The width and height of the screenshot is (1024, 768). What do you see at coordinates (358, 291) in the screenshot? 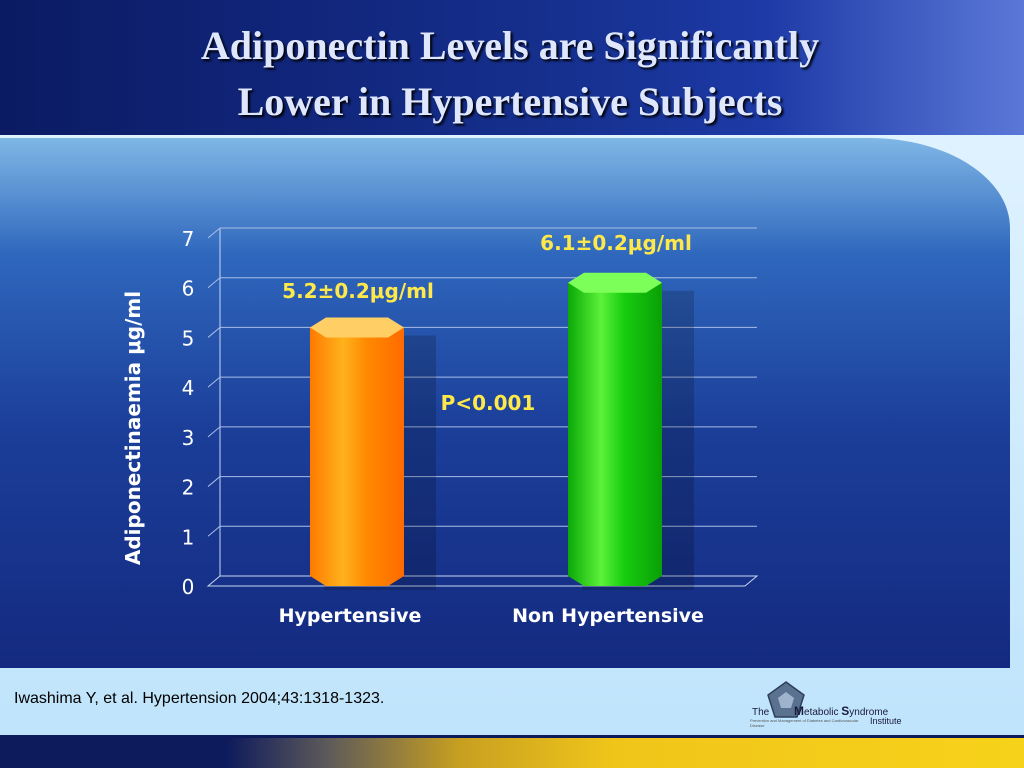
I see `data-label-hypertensive: 5.2±0.2μg/ml` at bounding box center [358, 291].